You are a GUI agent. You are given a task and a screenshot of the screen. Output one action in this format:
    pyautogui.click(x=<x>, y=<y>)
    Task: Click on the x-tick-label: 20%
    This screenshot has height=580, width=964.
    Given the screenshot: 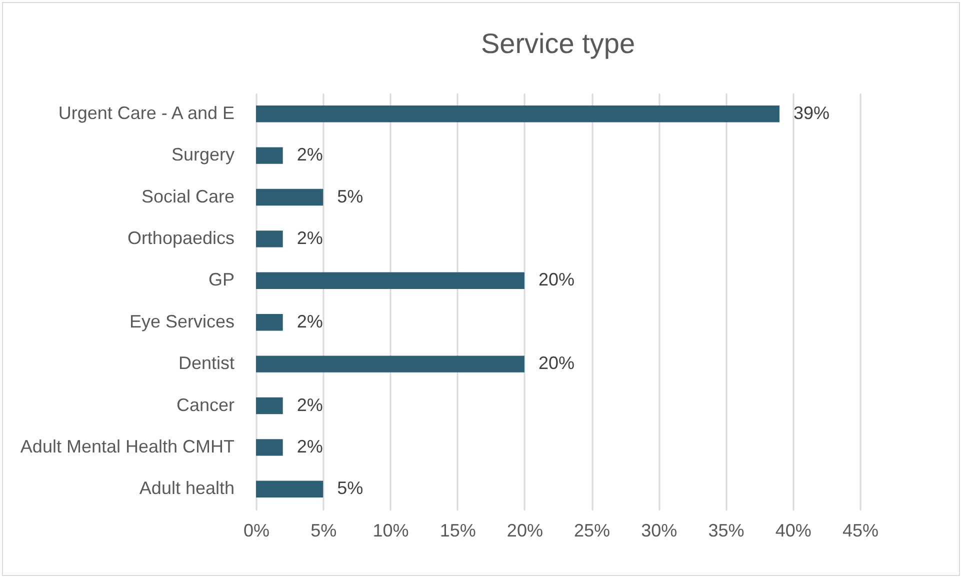 What is the action you would take?
    pyautogui.click(x=524, y=530)
    